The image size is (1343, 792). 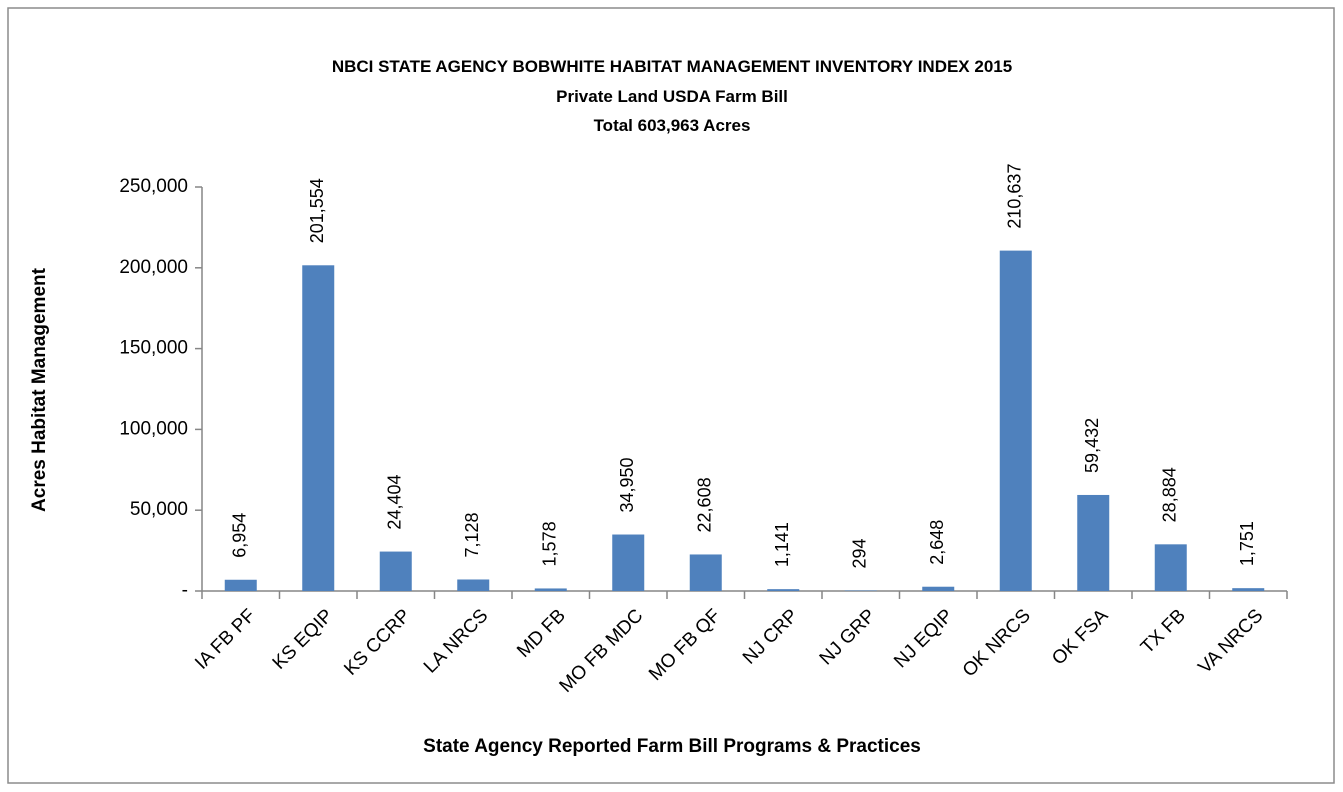 What do you see at coordinates (153, 428) in the screenshot?
I see `y-tick-label: 100,000` at bounding box center [153, 428].